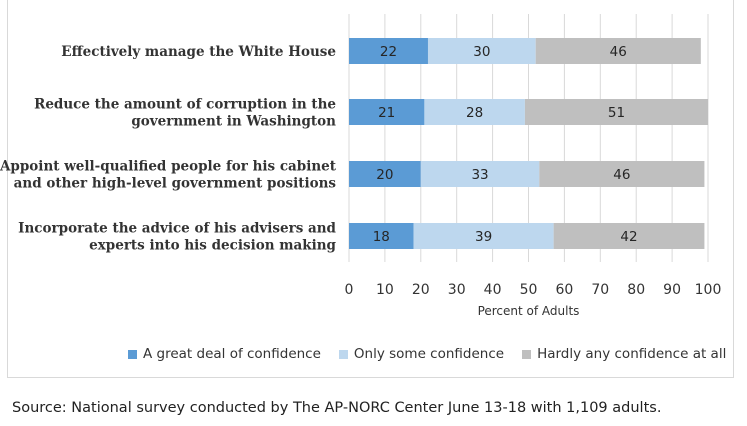 The width and height of the screenshot is (747, 426). Describe the element at coordinates (632, 354) in the screenshot. I see `legend-label: Hardly any confidence at all` at that location.